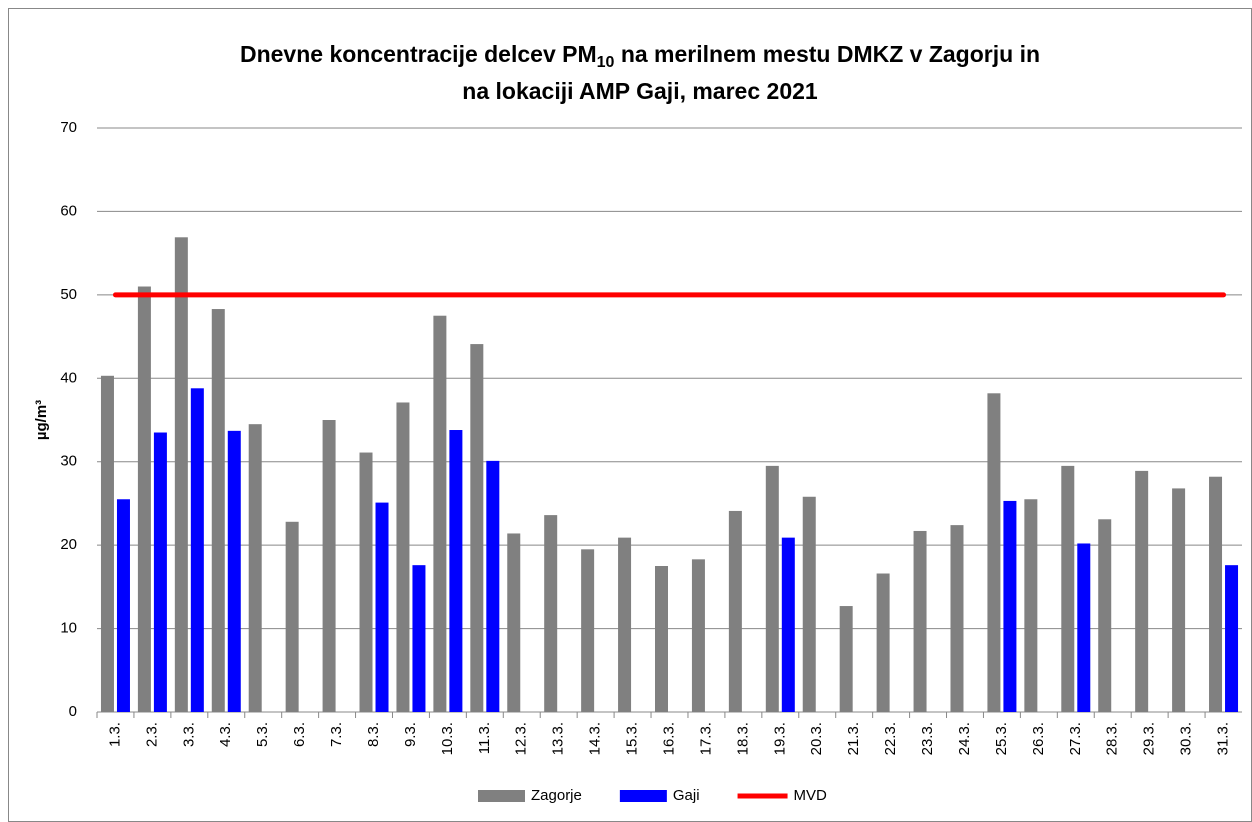  Describe the element at coordinates (68, 127) in the screenshot. I see `y-tick-label: 70` at that location.